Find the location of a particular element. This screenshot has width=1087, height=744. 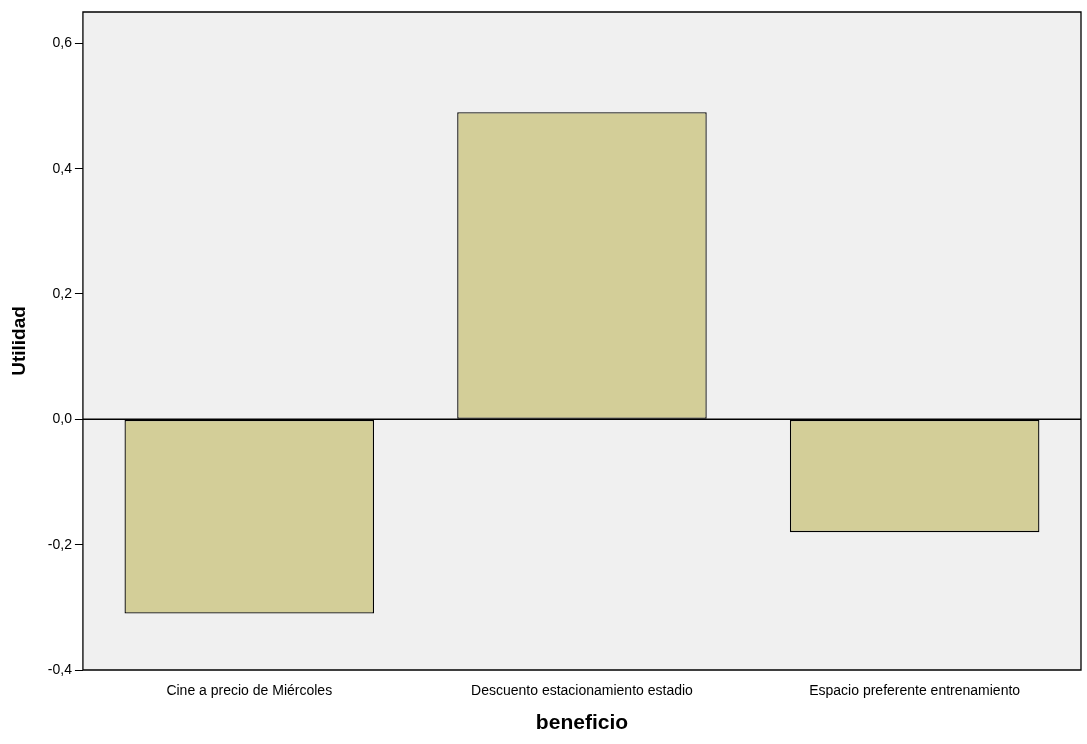

y-tick-label: -0,2 is located at coordinates (60, 543).